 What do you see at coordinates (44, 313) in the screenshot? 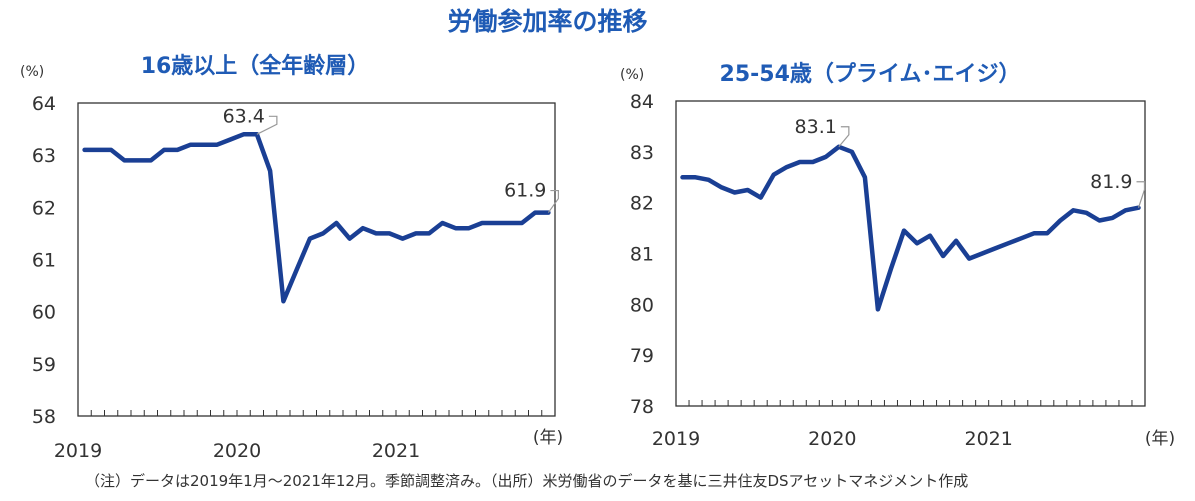
I see `all-ages-ytick-label: 60` at bounding box center [44, 313].